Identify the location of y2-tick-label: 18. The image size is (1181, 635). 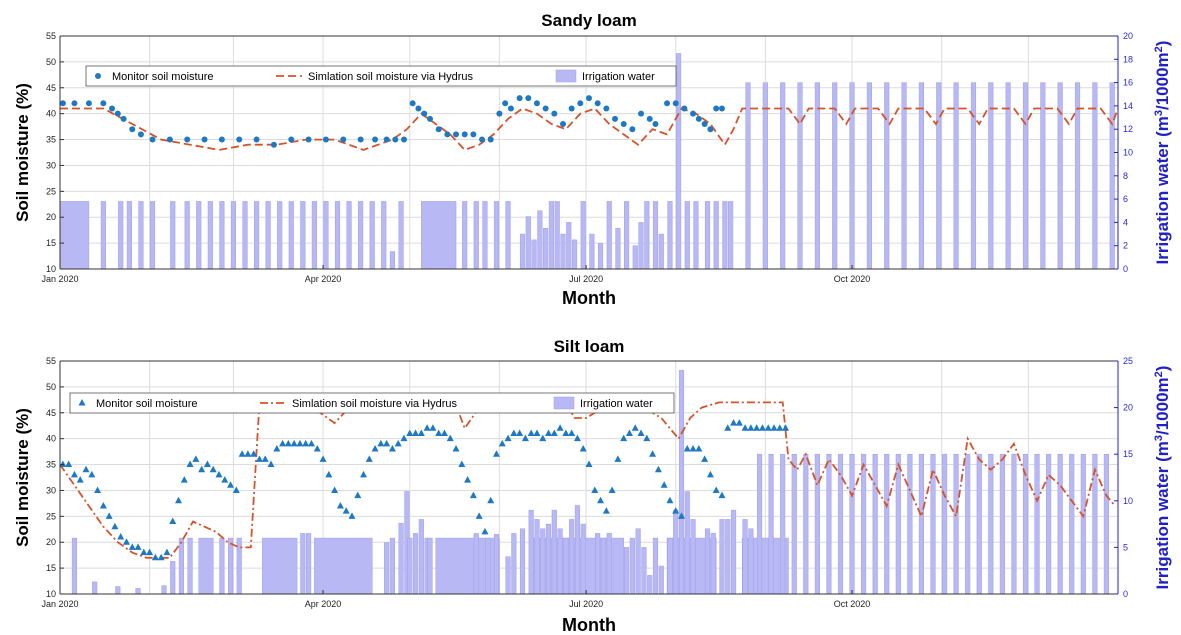
(1128, 59).